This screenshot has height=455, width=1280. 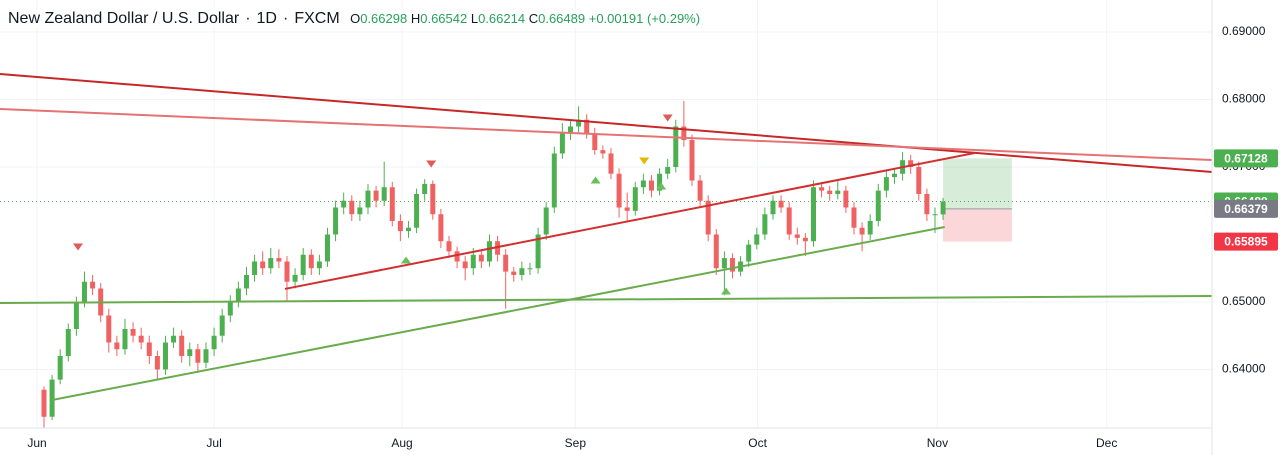 I want to click on x-tick-label: Nov, so click(x=937, y=443).